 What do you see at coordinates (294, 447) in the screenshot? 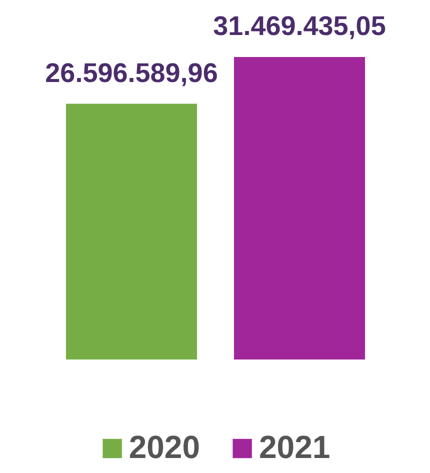
I see `legend-label: 2021` at bounding box center [294, 447].